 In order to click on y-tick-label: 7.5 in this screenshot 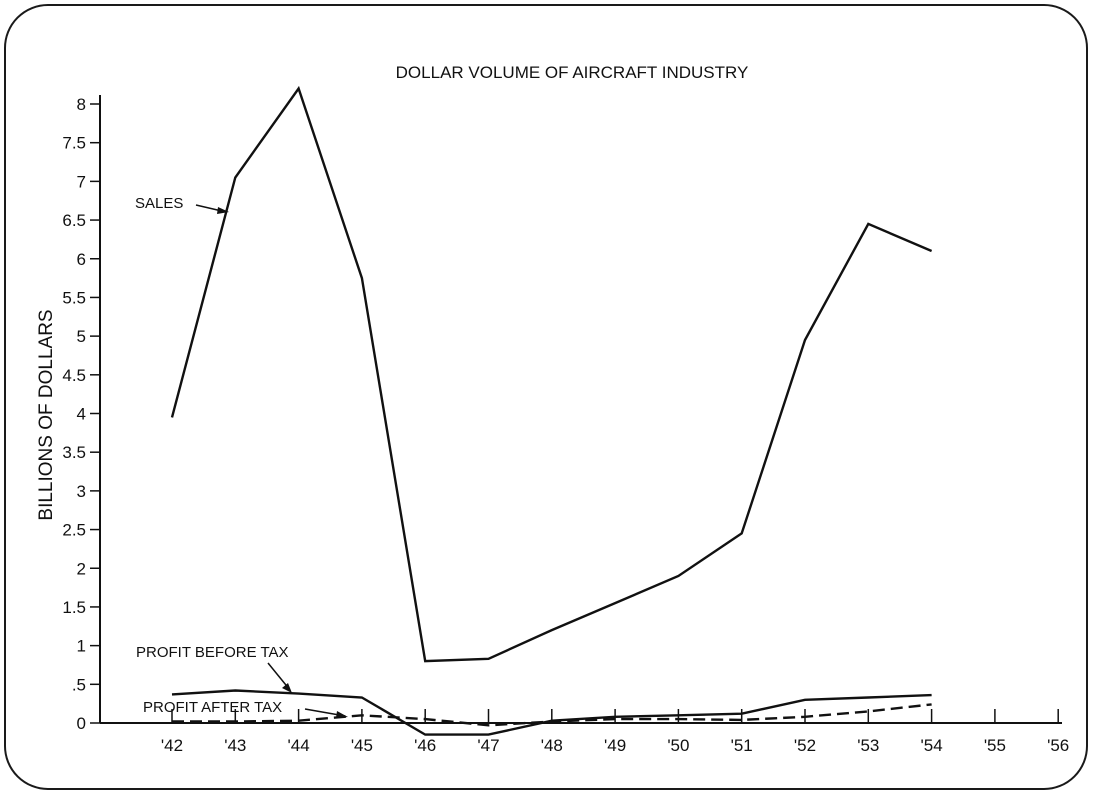, I will do `click(74, 143)`.